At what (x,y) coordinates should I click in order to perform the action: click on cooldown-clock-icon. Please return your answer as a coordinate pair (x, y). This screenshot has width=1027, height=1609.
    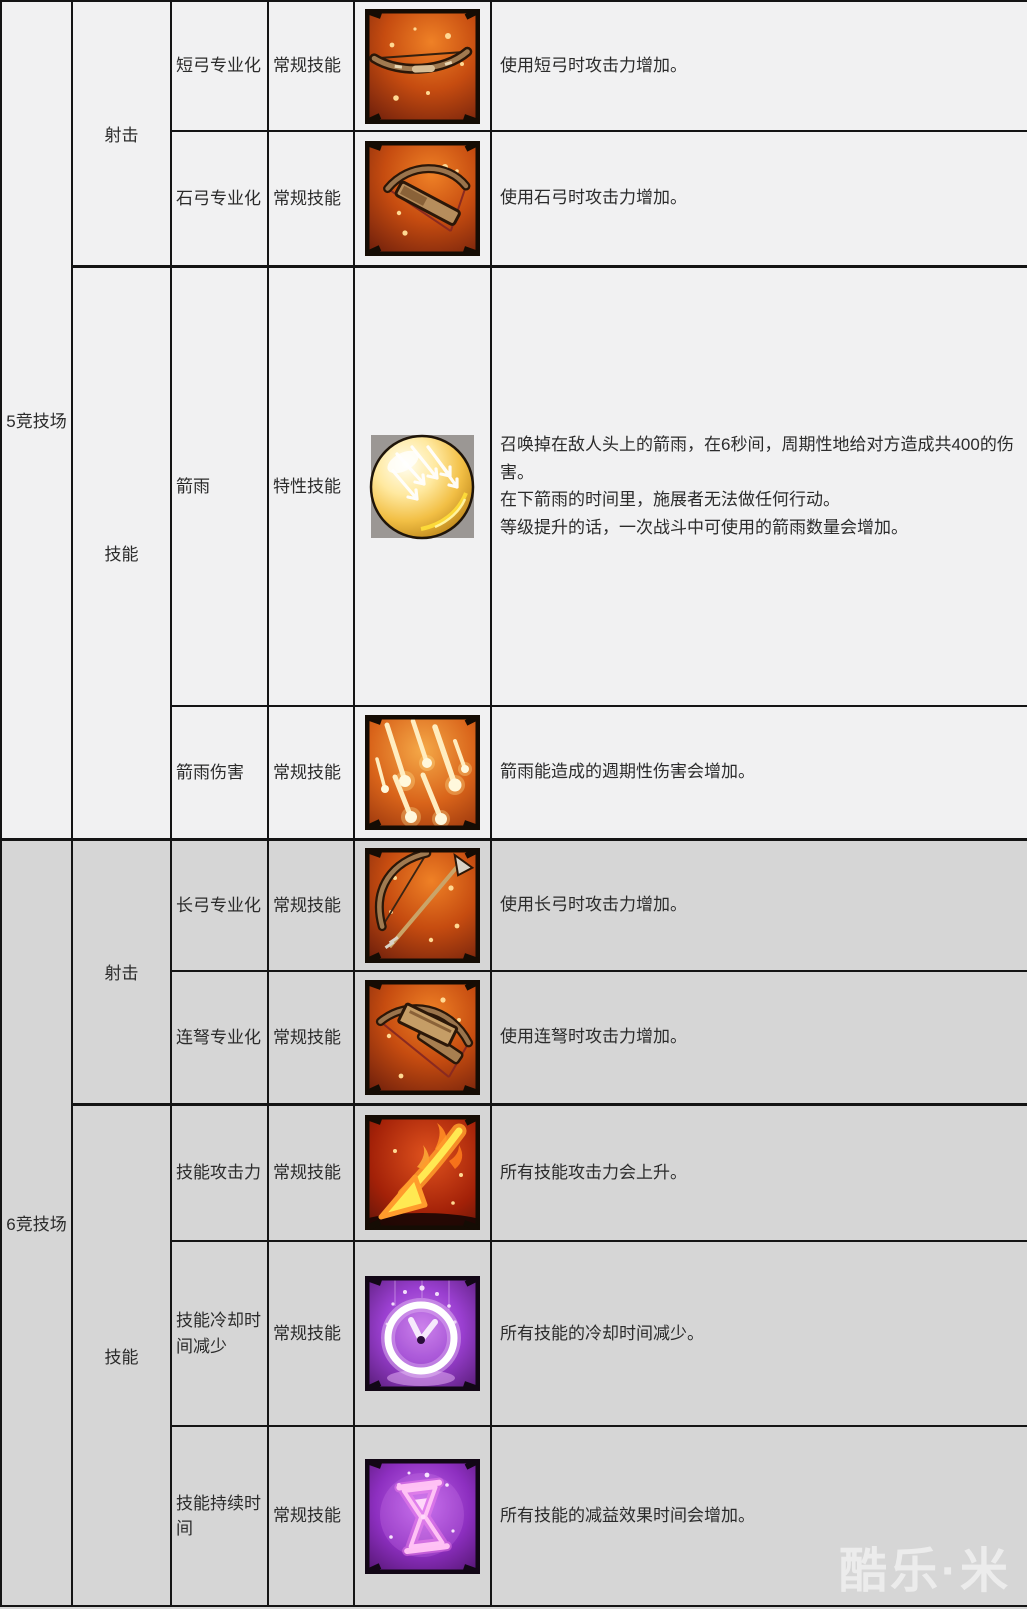
    Looking at the image, I should click on (422, 1333).